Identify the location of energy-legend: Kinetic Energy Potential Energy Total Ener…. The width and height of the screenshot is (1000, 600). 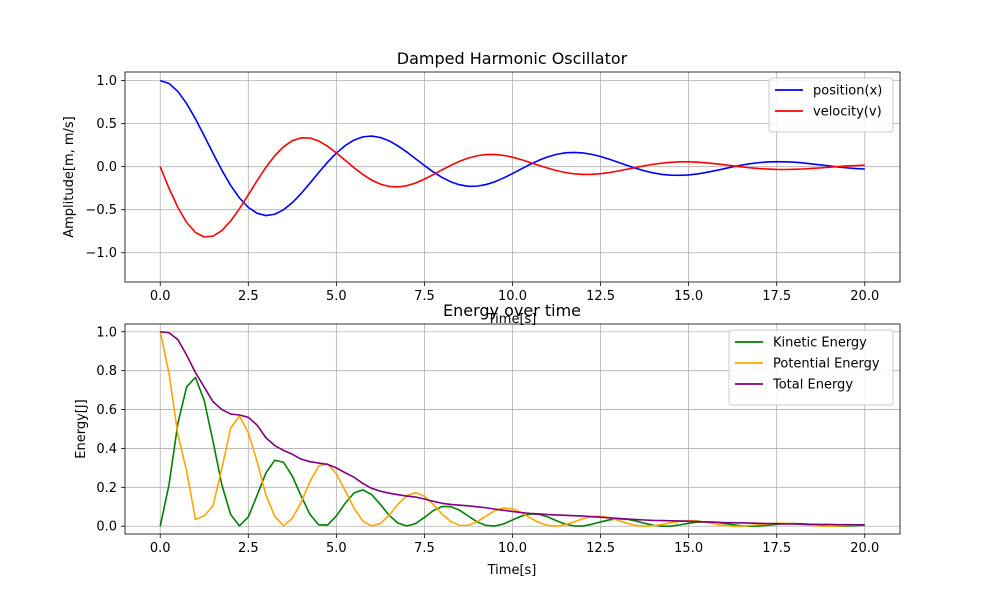
(811, 367).